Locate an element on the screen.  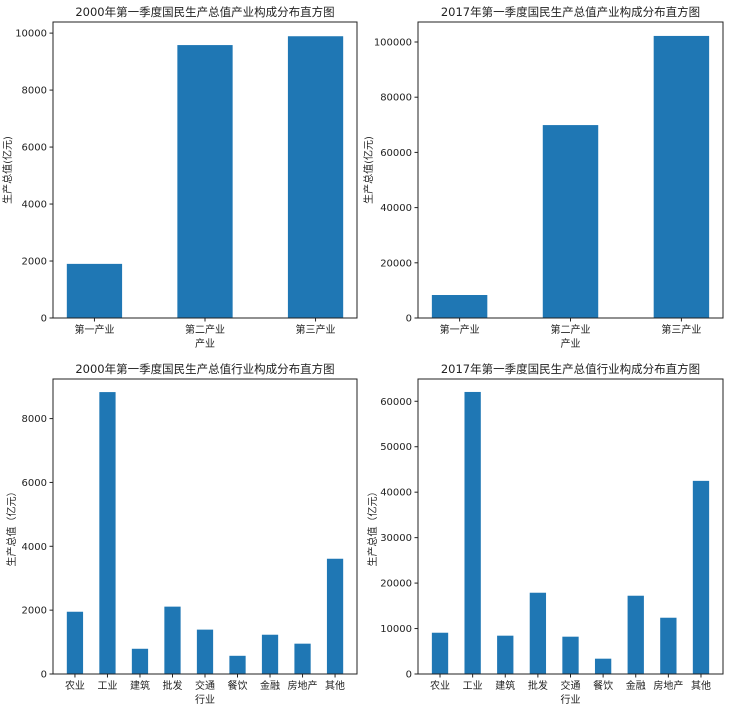
chart-title: 2000年第一季度国民生产总值产业构成分布直方图 is located at coordinates (204, 12).